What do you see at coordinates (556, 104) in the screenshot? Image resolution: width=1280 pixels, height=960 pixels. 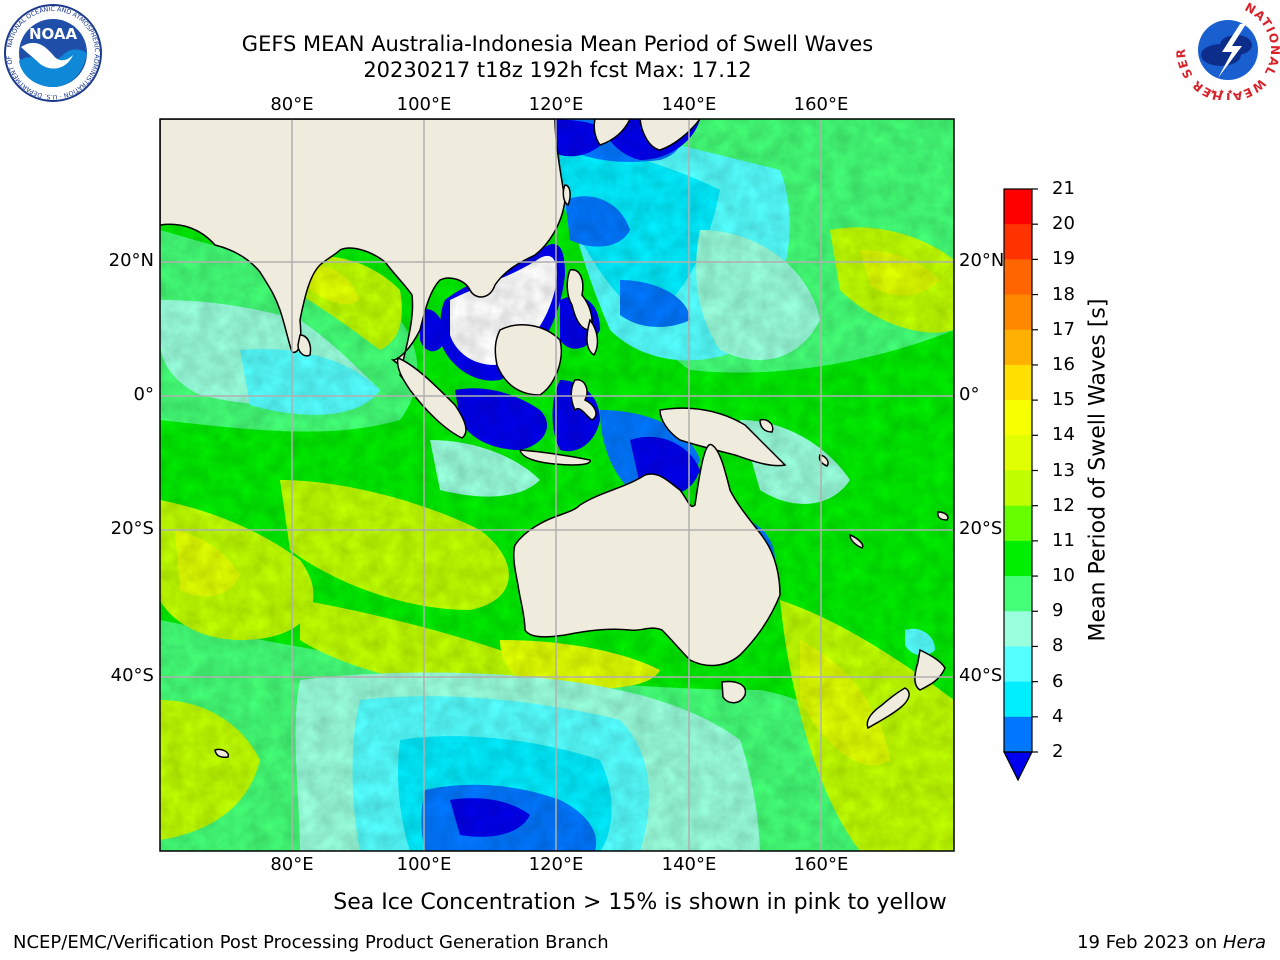 I see `lon-label-top: 120°E` at bounding box center [556, 104].